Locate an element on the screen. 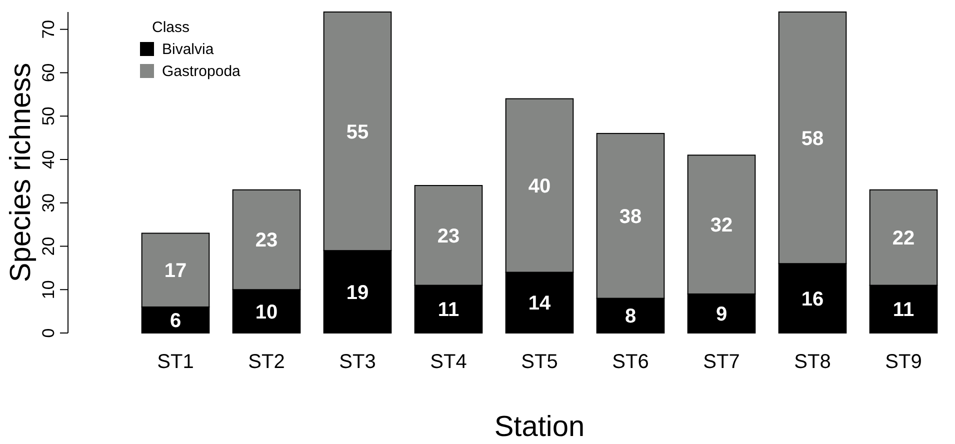 The width and height of the screenshot is (955, 444). x-tick-label: ST3 is located at coordinates (357, 362).